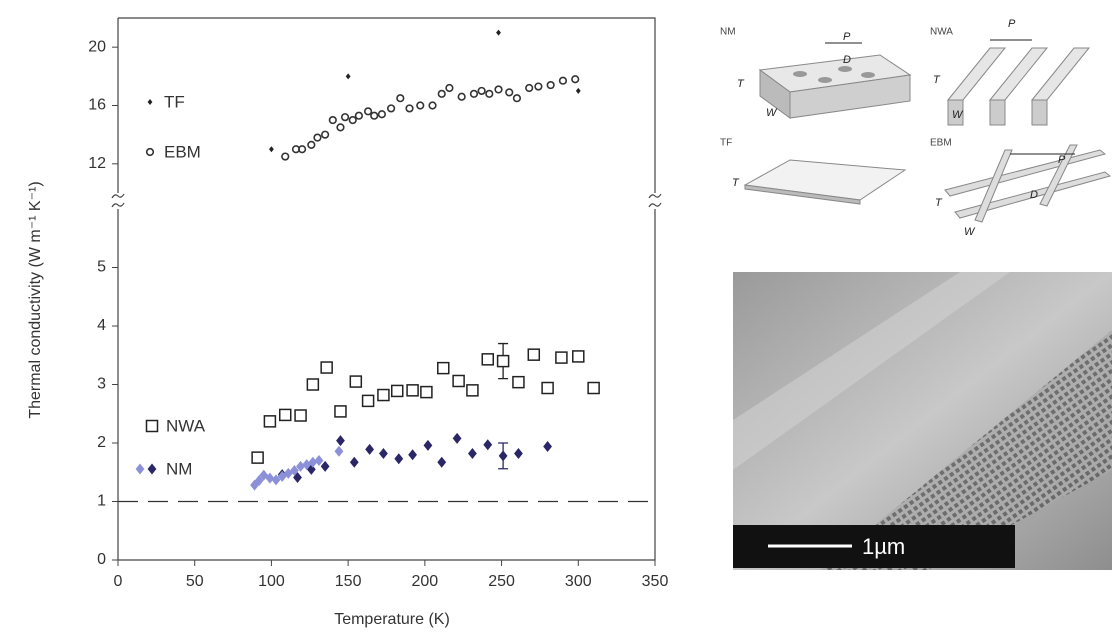 The height and width of the screenshot is (640, 1112). What do you see at coordinates (101, 267) in the screenshot?
I see `y-tick-label: 5` at bounding box center [101, 267].